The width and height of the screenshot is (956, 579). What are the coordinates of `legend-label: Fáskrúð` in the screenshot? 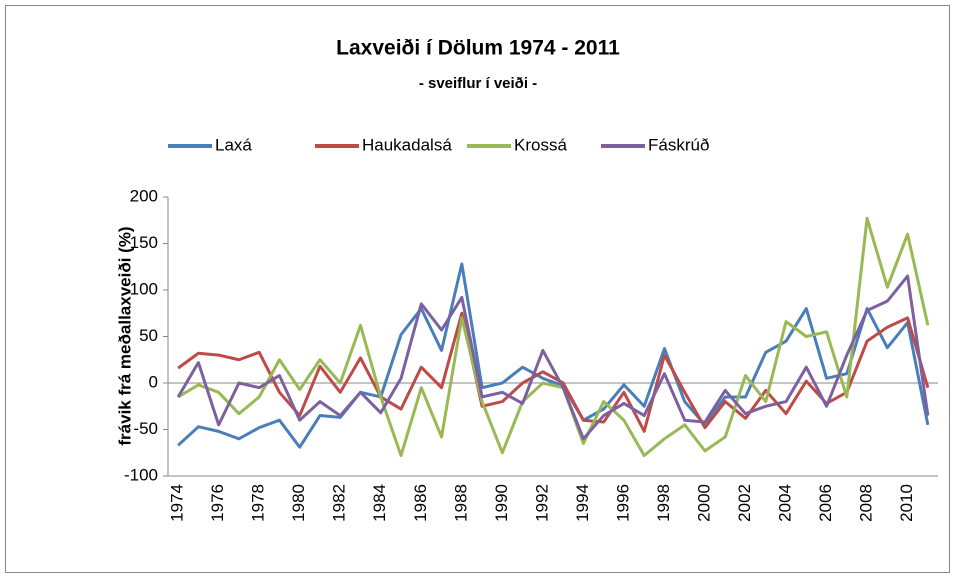 It's located at (678, 144).